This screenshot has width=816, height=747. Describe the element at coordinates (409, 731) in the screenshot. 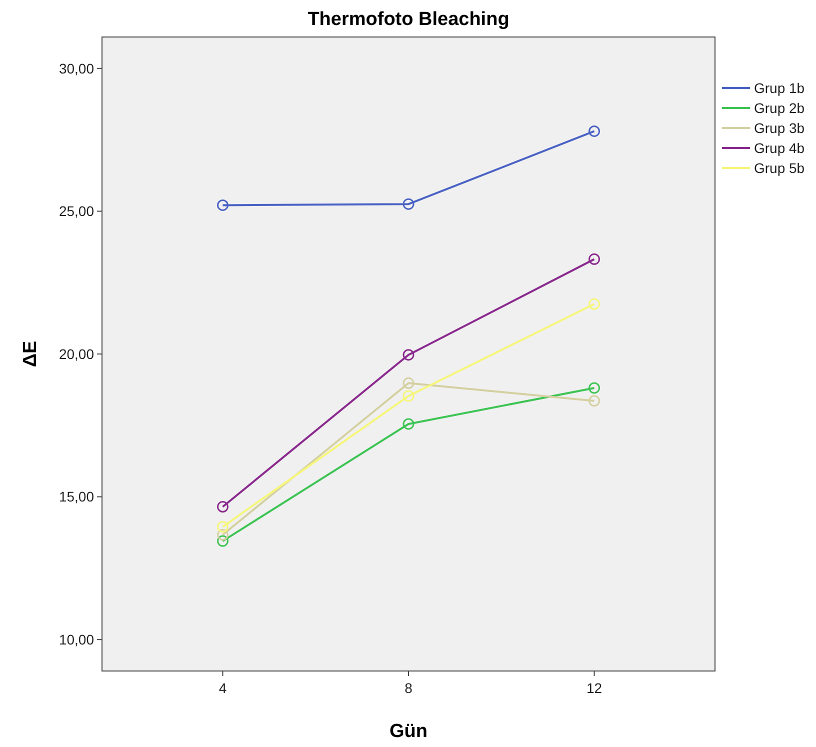

I see `x-axis-title: Gün` at that location.